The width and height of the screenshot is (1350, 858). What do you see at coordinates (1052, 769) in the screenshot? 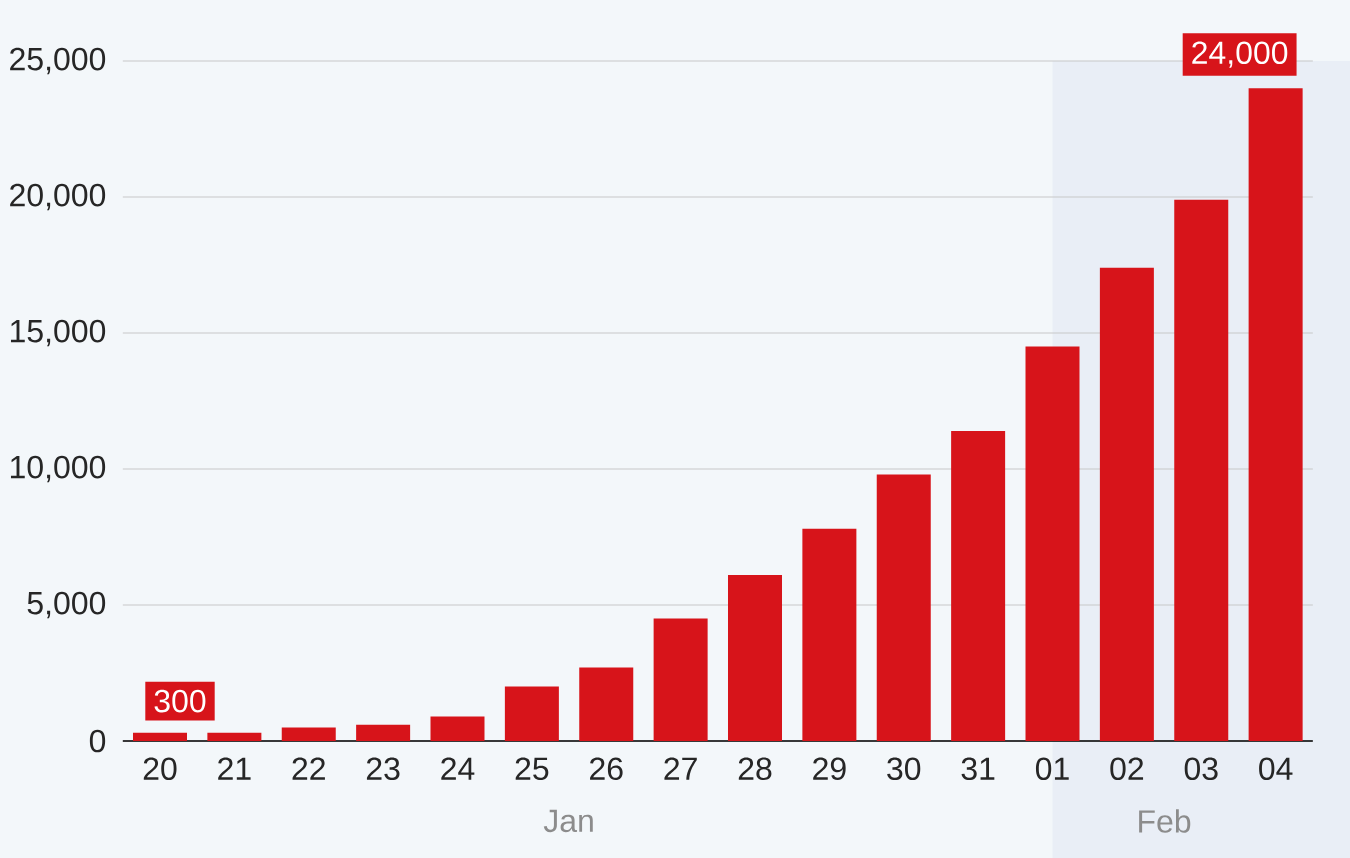
I see `x-tick-label: 01` at bounding box center [1052, 769].